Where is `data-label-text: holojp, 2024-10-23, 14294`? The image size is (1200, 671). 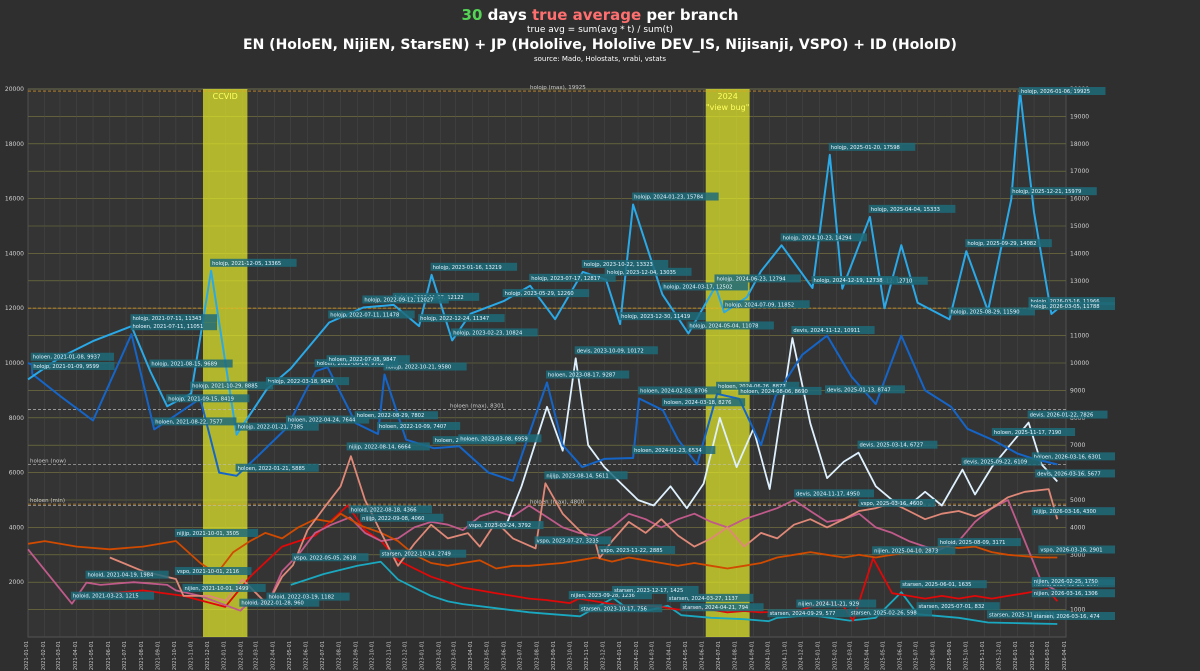 data-label-text: holojp, 2024-10-23, 14294 is located at coordinates (818, 238).